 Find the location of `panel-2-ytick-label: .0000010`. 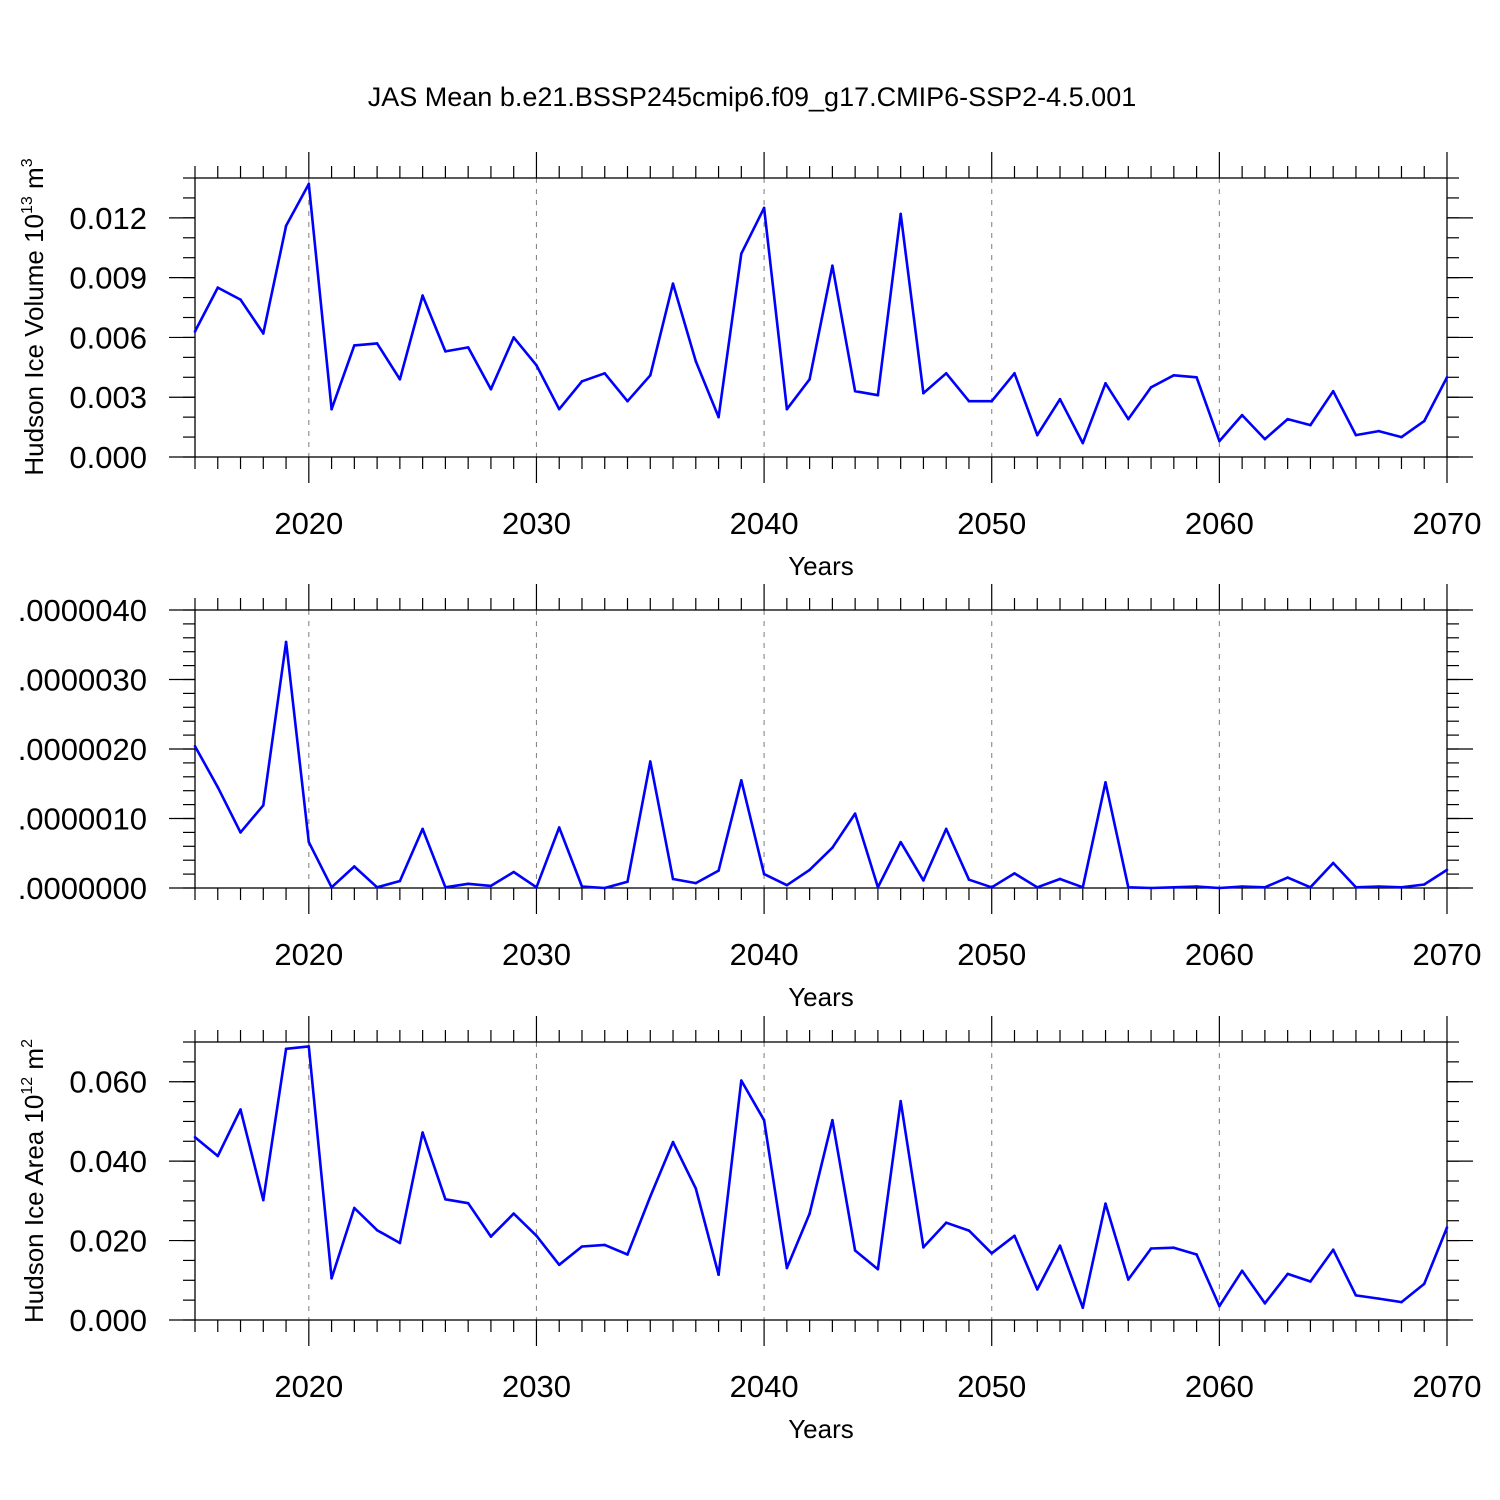

panel-2-ytick-label: .0000010 is located at coordinates (82, 819).